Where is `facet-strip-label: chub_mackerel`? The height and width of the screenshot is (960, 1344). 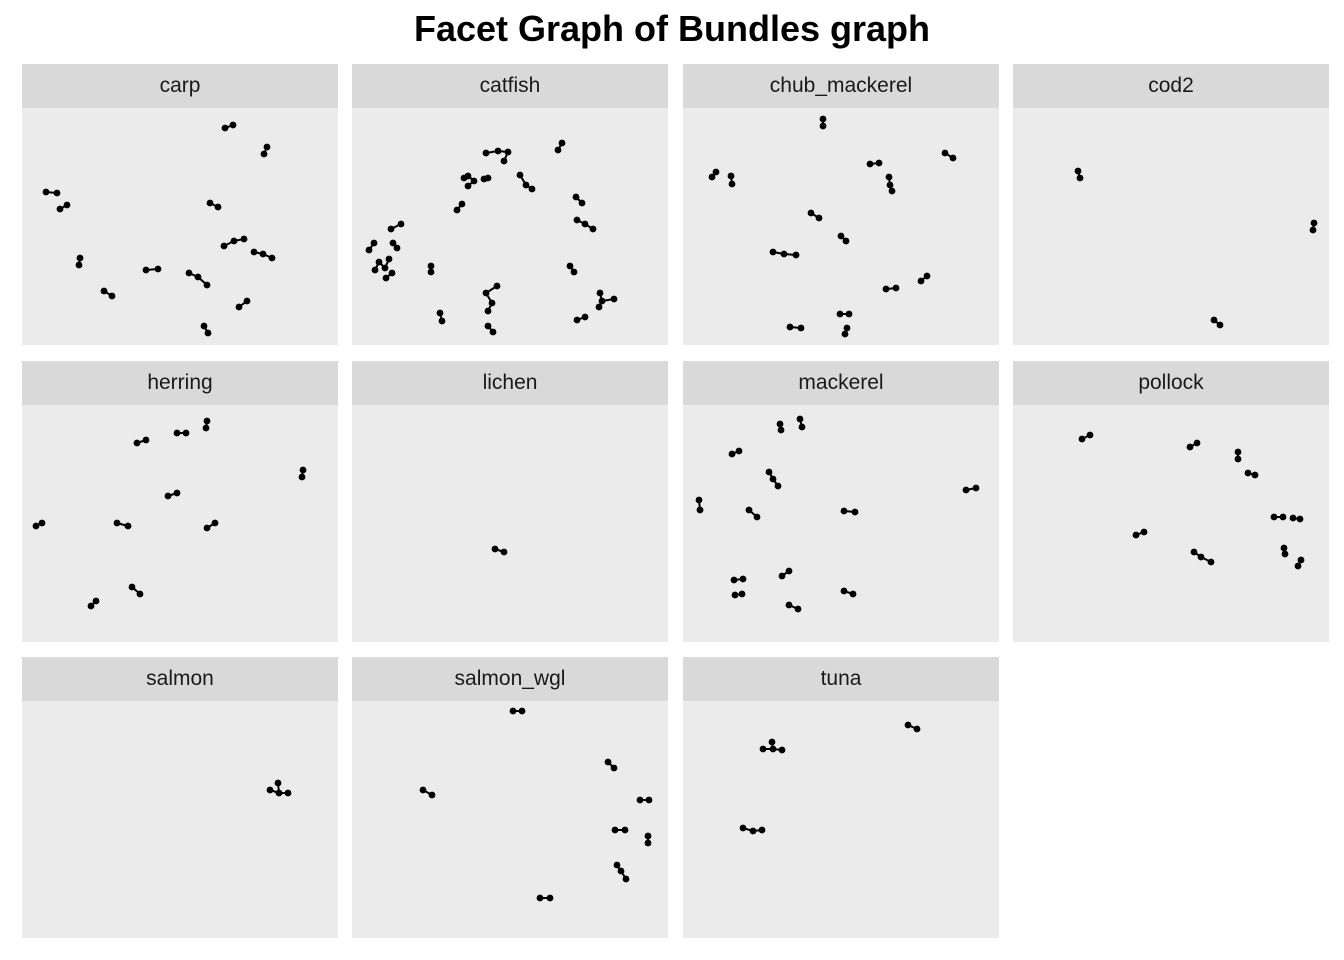 facet-strip-label: chub_mackerel is located at coordinates (841, 86).